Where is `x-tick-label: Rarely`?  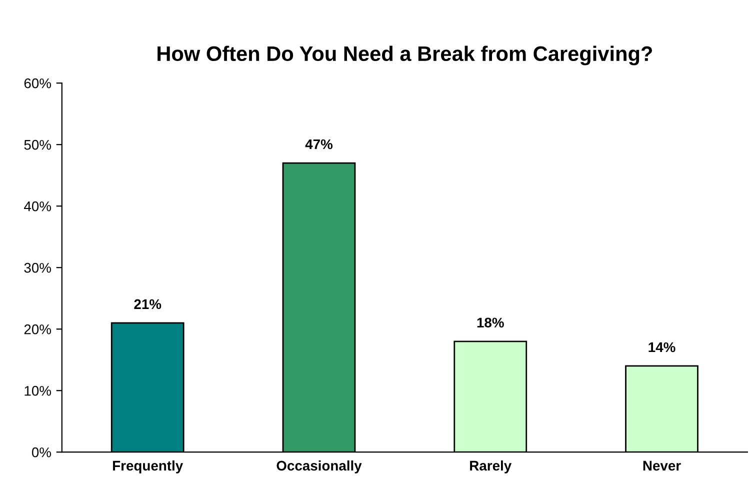 x-tick-label: Rarely is located at coordinates (491, 467).